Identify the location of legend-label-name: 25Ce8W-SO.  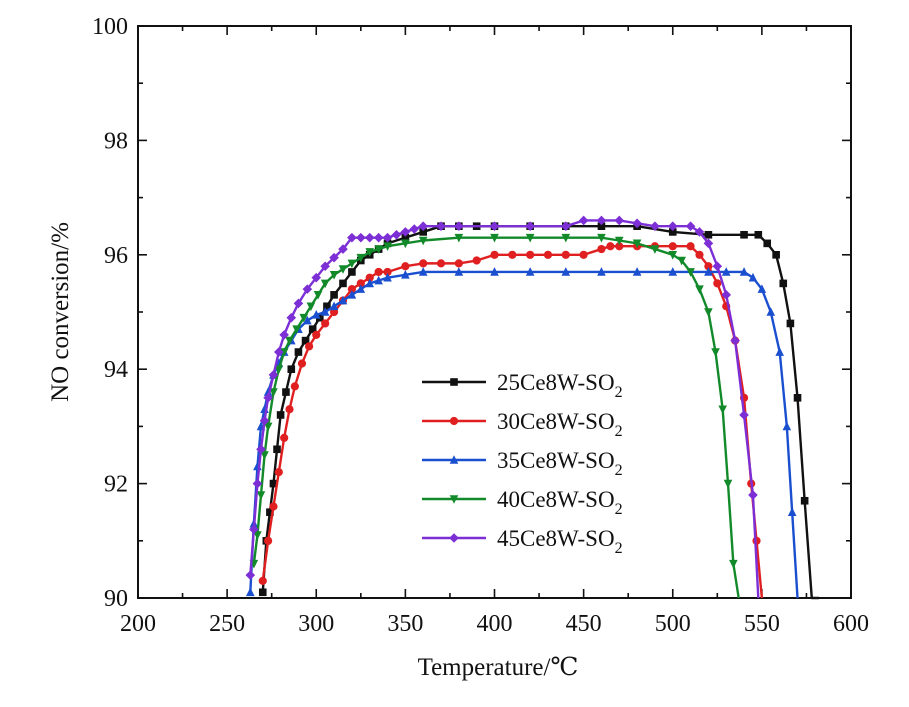
(556, 382).